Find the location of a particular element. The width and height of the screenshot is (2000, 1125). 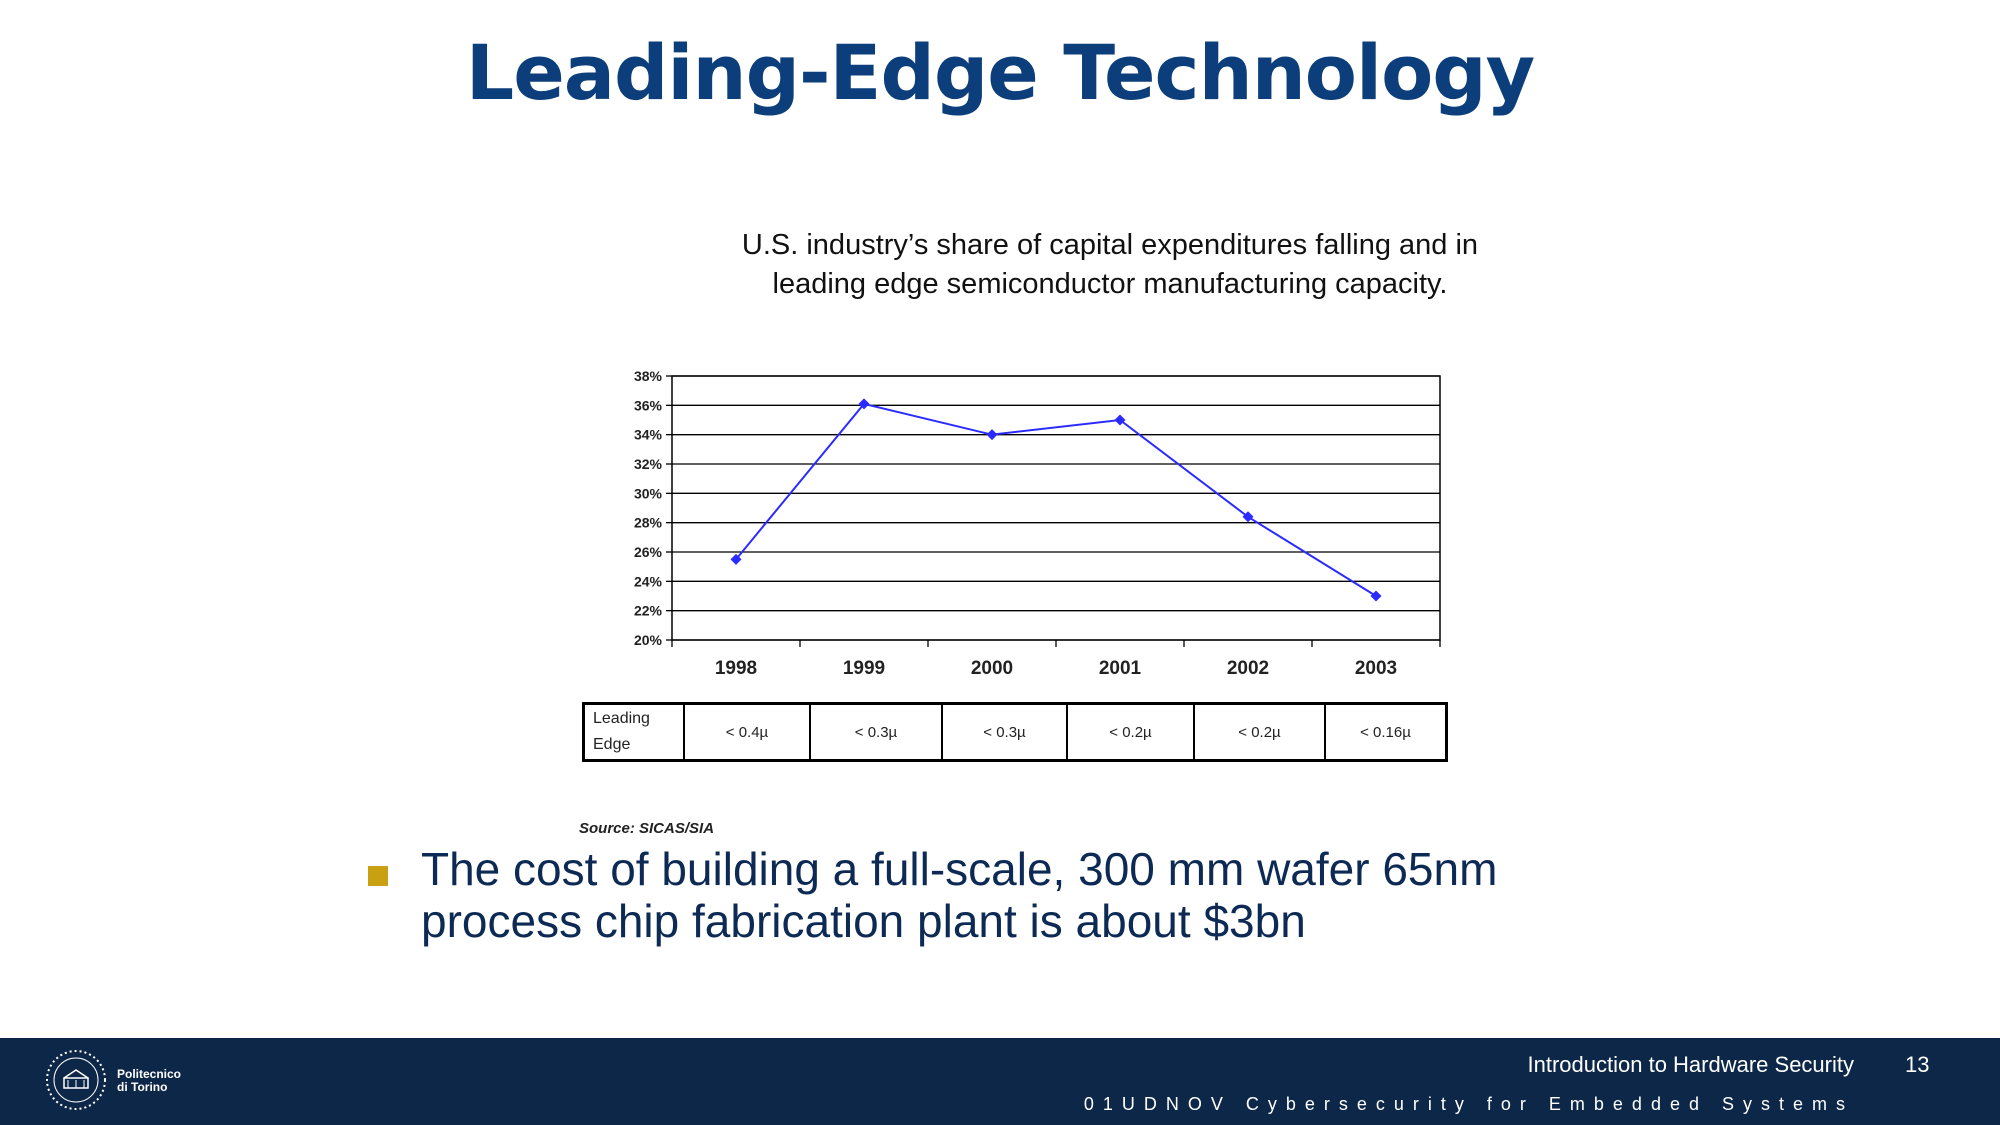

y-tick-label: 34% is located at coordinates (648, 435).